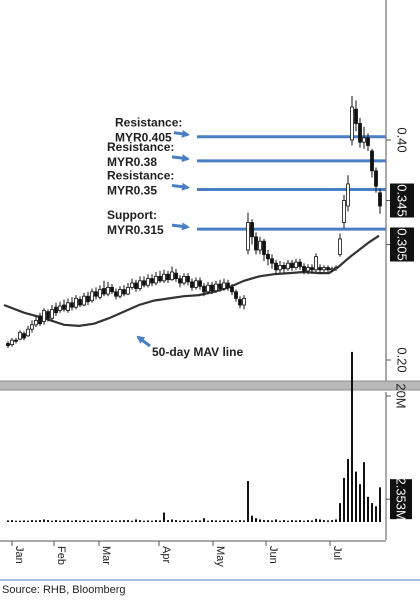  Describe the element at coordinates (106, 555) in the screenshot. I see `month-label: Mar` at that location.